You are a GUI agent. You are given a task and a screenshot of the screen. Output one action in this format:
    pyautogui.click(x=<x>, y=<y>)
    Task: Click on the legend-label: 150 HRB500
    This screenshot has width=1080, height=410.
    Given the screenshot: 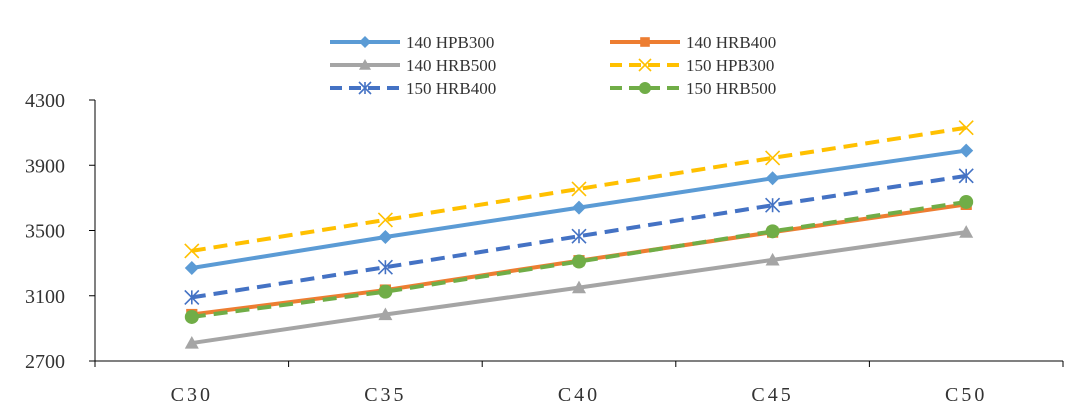 What is the action you would take?
    pyautogui.click(x=731, y=88)
    